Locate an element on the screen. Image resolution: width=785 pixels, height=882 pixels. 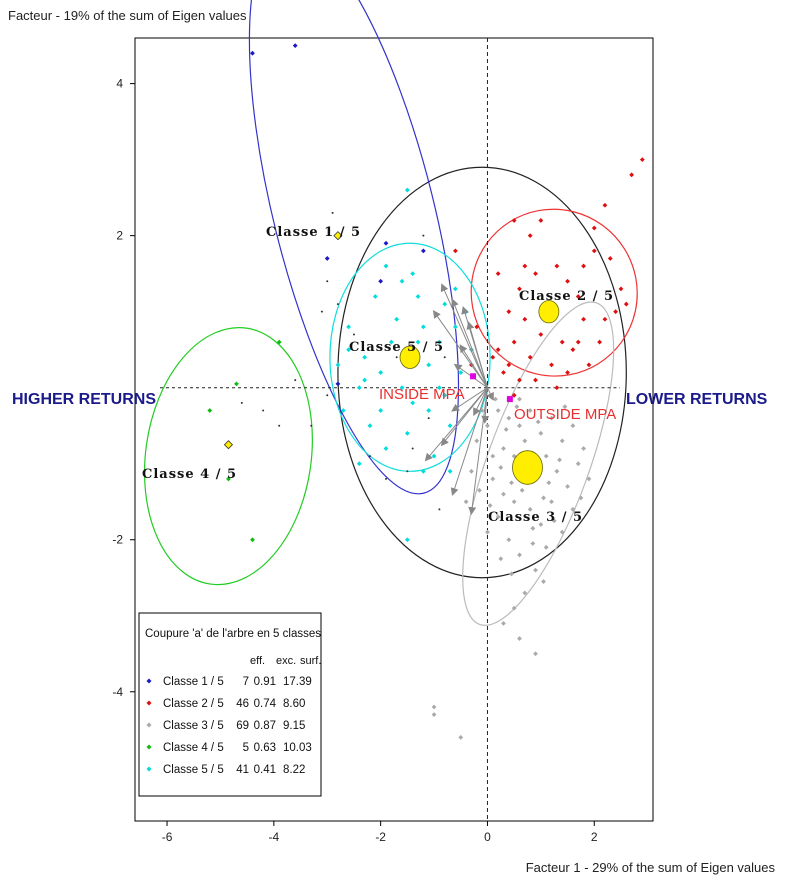
lower-returns-label: LOWER RETURNS is located at coordinates (697, 399).